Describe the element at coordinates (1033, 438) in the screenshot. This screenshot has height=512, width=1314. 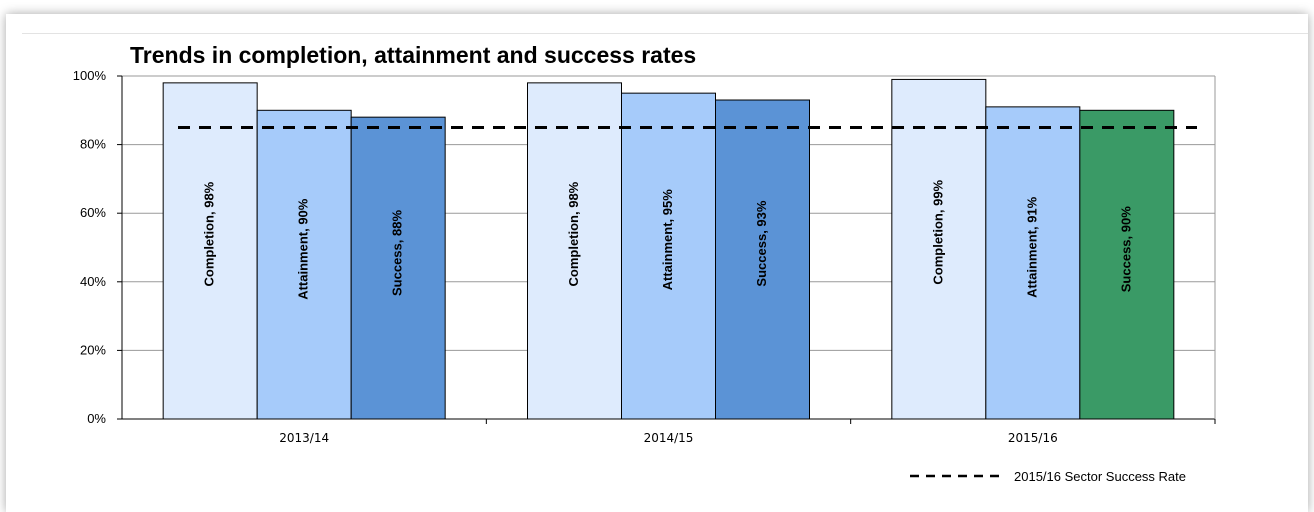
I see `x-tick-label: 2015/16` at that location.